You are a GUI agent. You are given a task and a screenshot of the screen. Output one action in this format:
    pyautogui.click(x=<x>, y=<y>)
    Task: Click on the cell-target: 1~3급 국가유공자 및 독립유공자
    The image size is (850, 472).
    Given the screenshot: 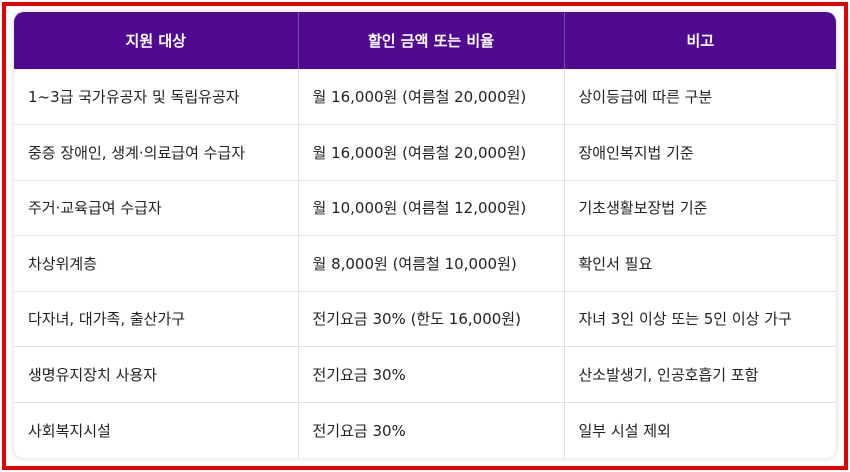 What is the action you would take?
    pyautogui.click(x=156, y=97)
    